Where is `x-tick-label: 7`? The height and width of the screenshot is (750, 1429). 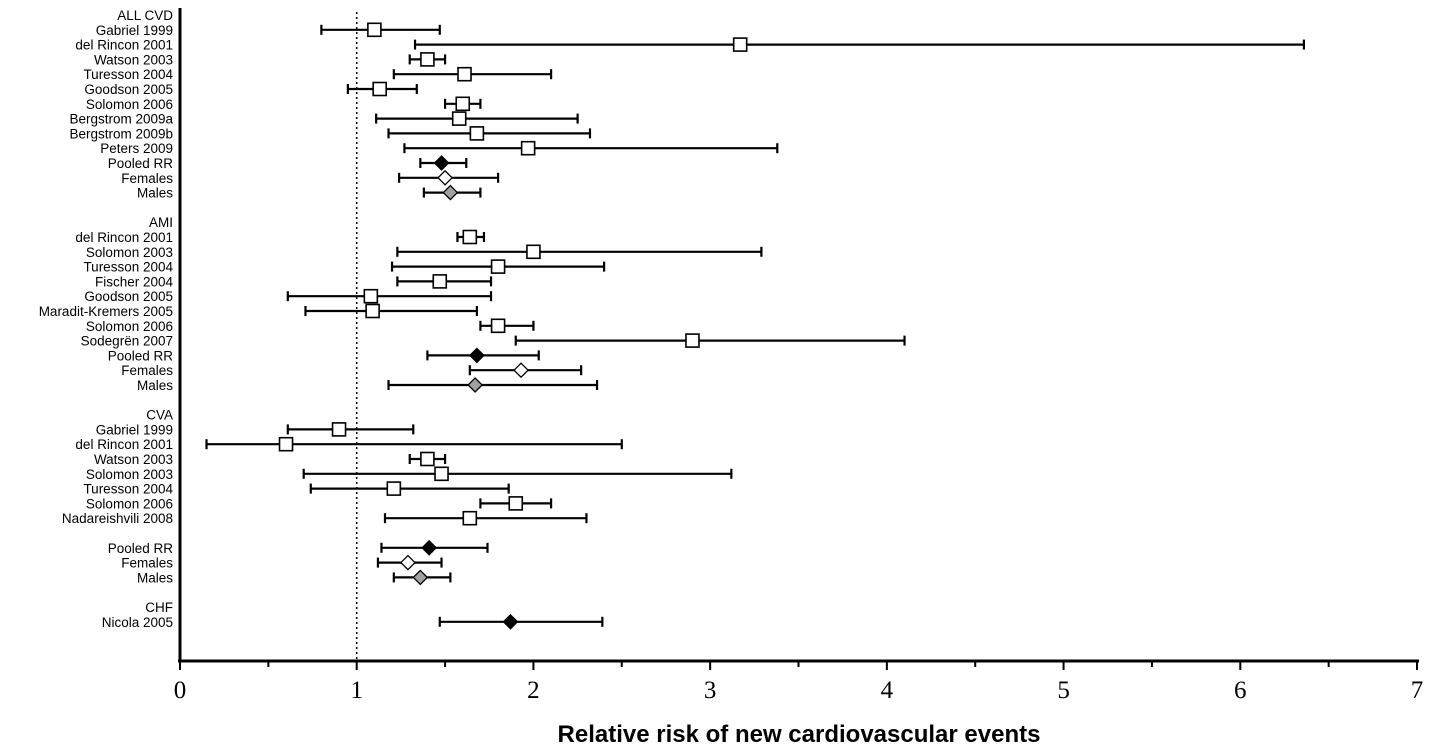
x-tick-label: 7 is located at coordinates (1417, 690).